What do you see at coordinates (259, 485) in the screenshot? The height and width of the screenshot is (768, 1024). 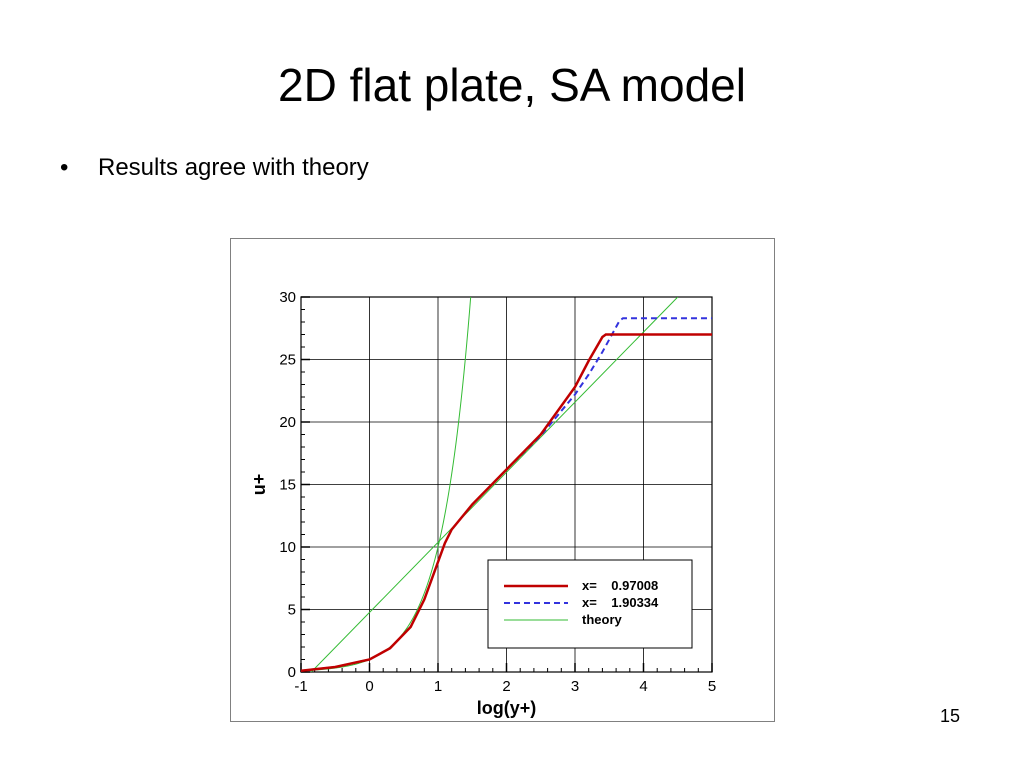 I see `y-axis-label: u+` at bounding box center [259, 485].